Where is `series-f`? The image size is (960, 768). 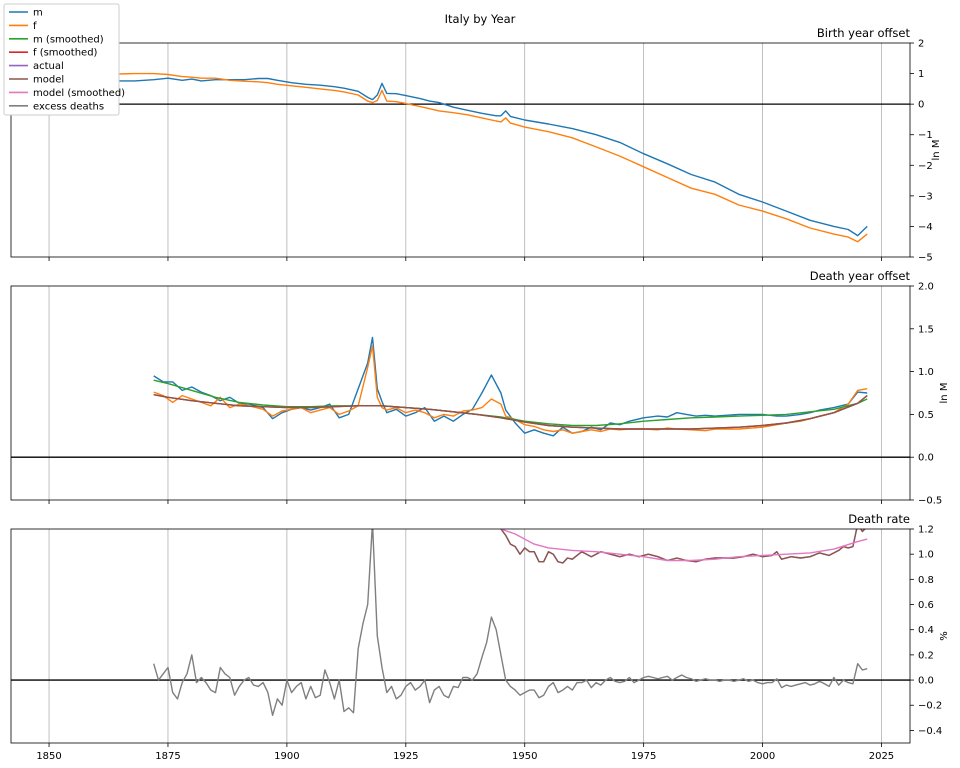 series-f is located at coordinates (510, 389).